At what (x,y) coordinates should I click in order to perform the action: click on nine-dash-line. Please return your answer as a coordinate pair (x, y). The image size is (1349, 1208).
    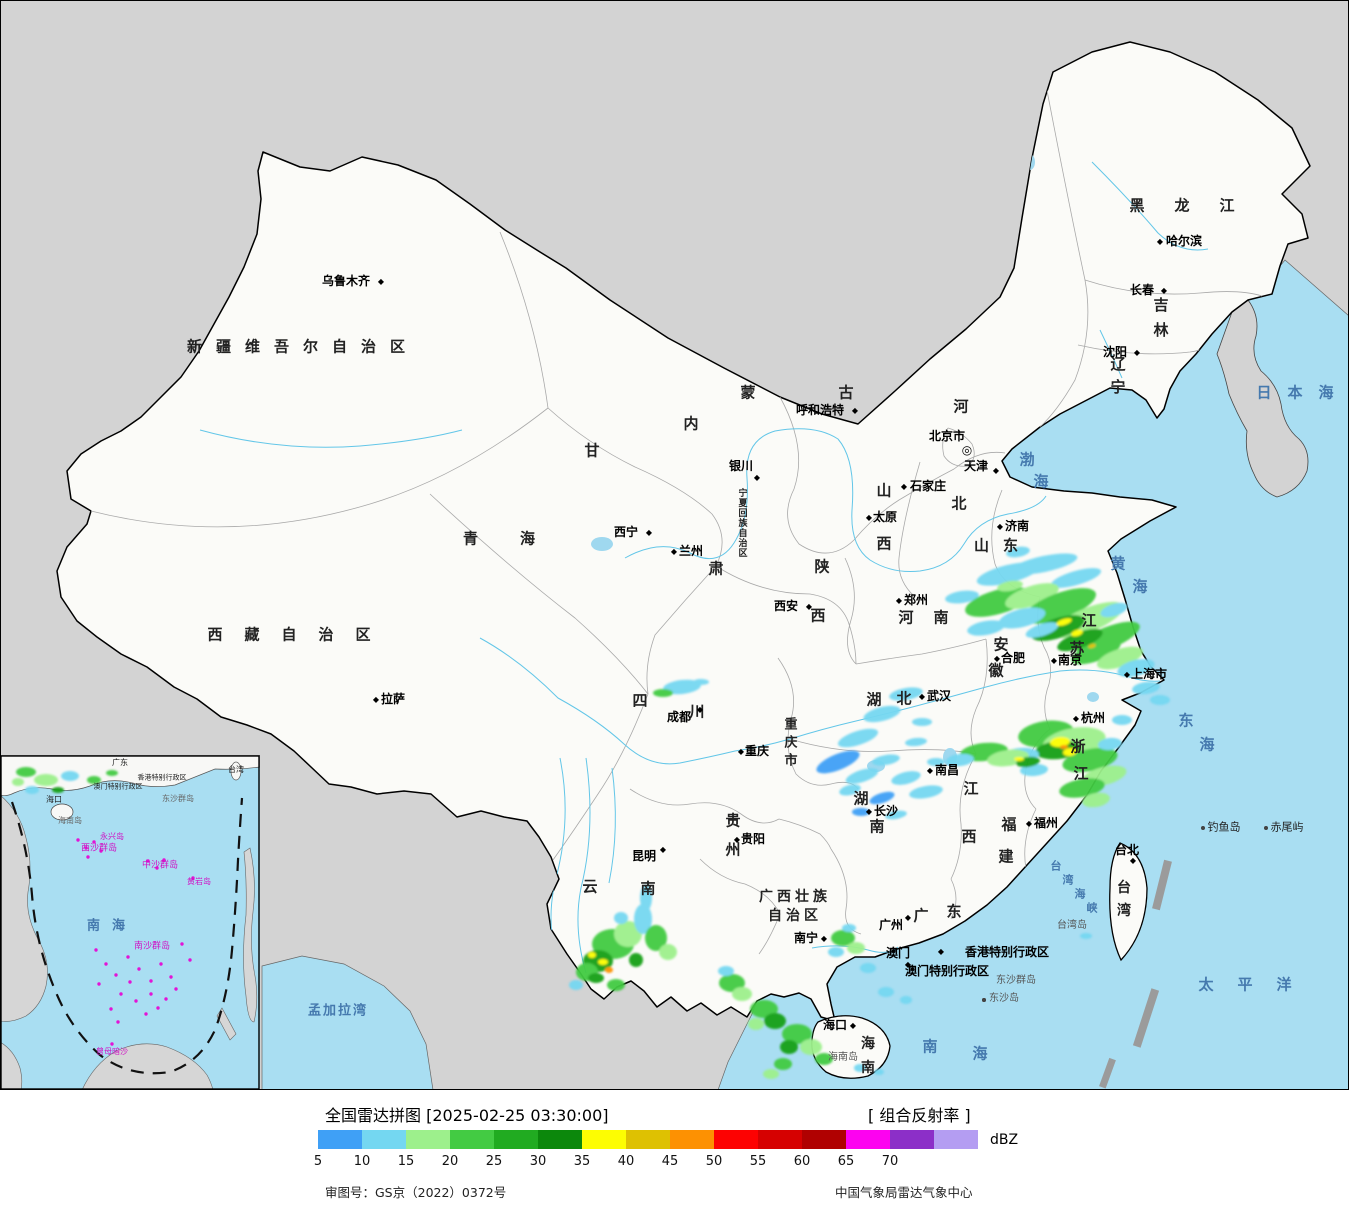
    Looking at the image, I should click on (127, 936).